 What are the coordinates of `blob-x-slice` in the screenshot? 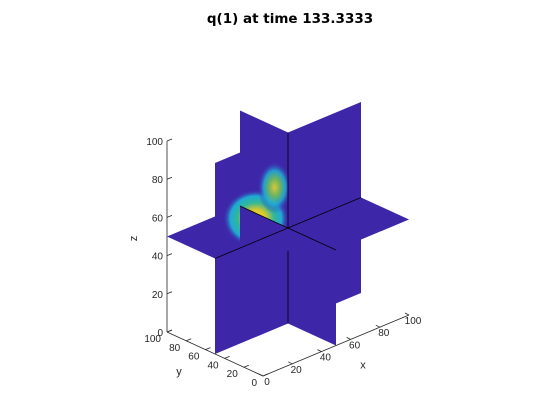 It's located at (274, 187).